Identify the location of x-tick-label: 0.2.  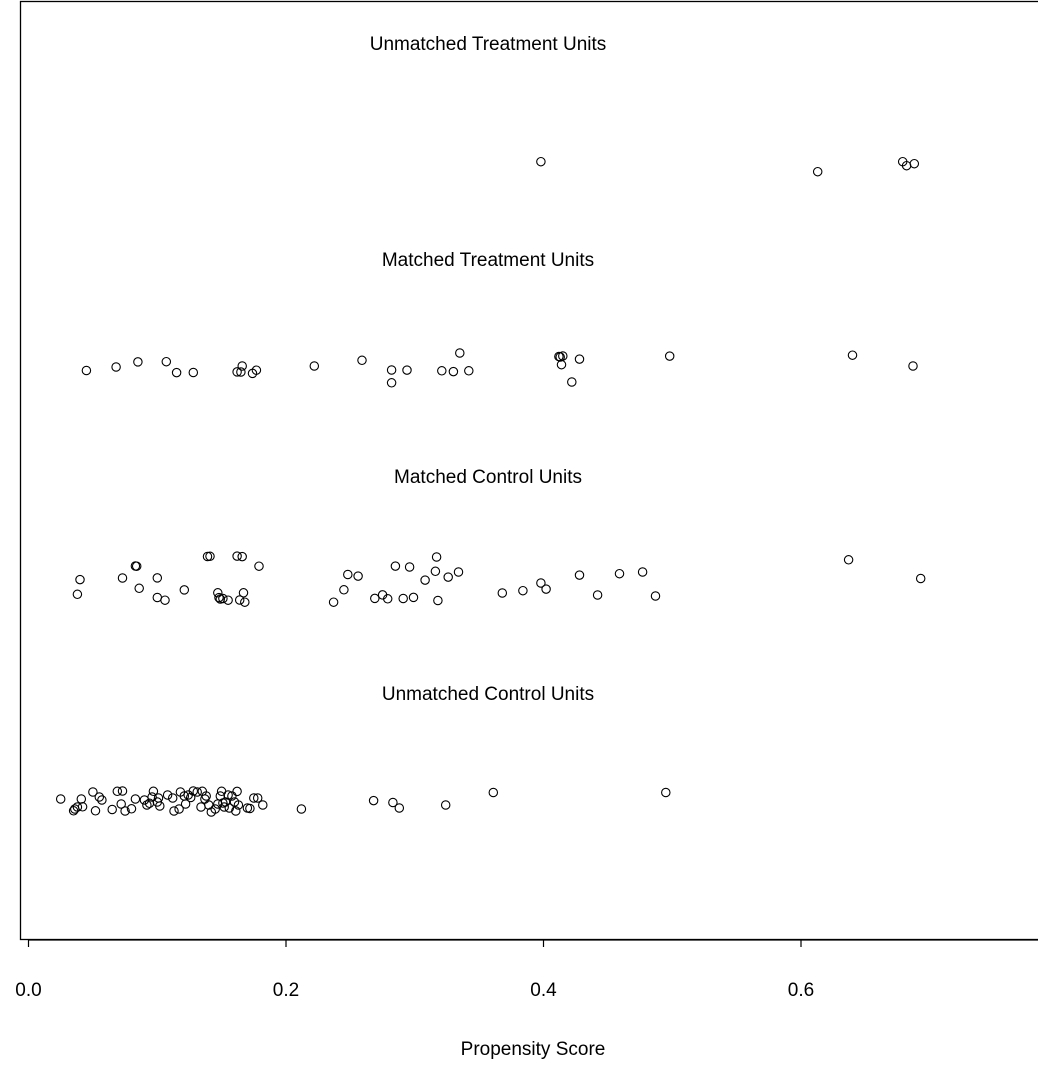
(286, 990).